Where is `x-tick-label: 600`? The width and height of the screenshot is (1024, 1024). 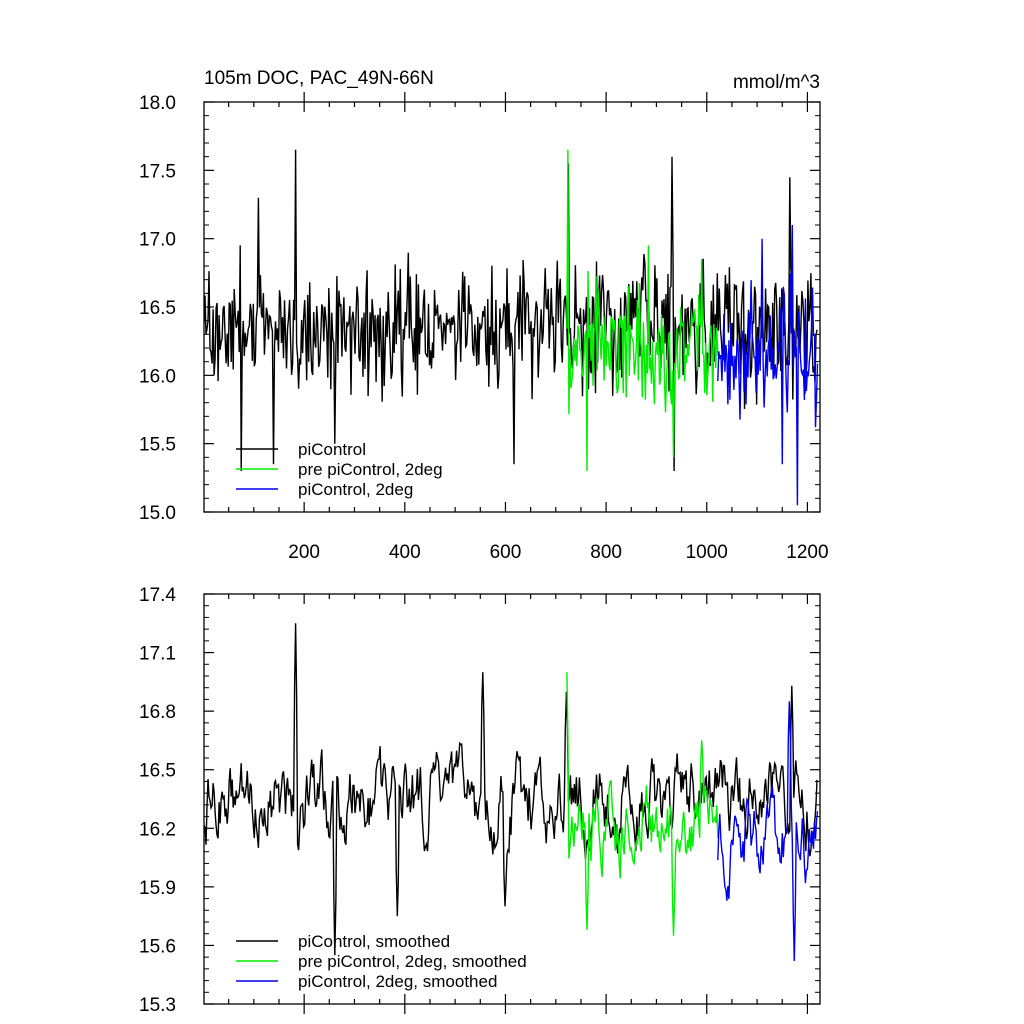 x-tick-label: 600 is located at coordinates (506, 552).